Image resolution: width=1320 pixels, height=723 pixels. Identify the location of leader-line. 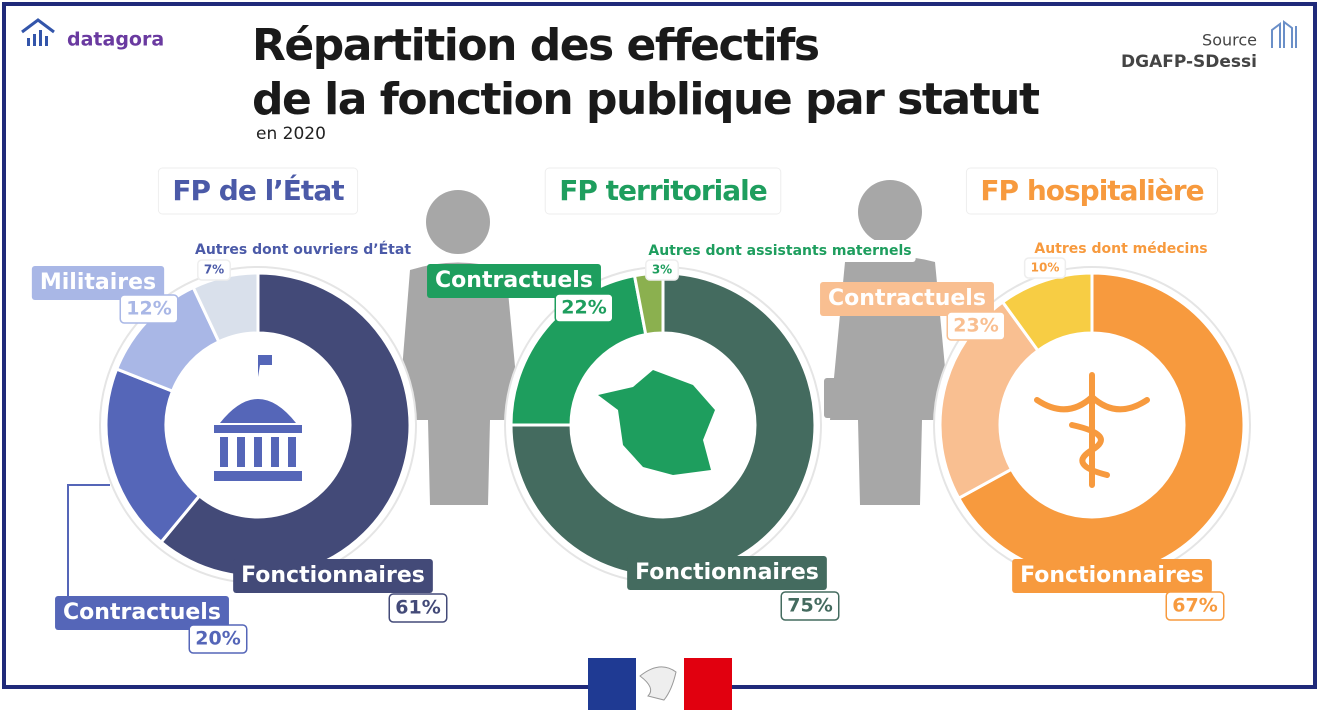
(88, 542).